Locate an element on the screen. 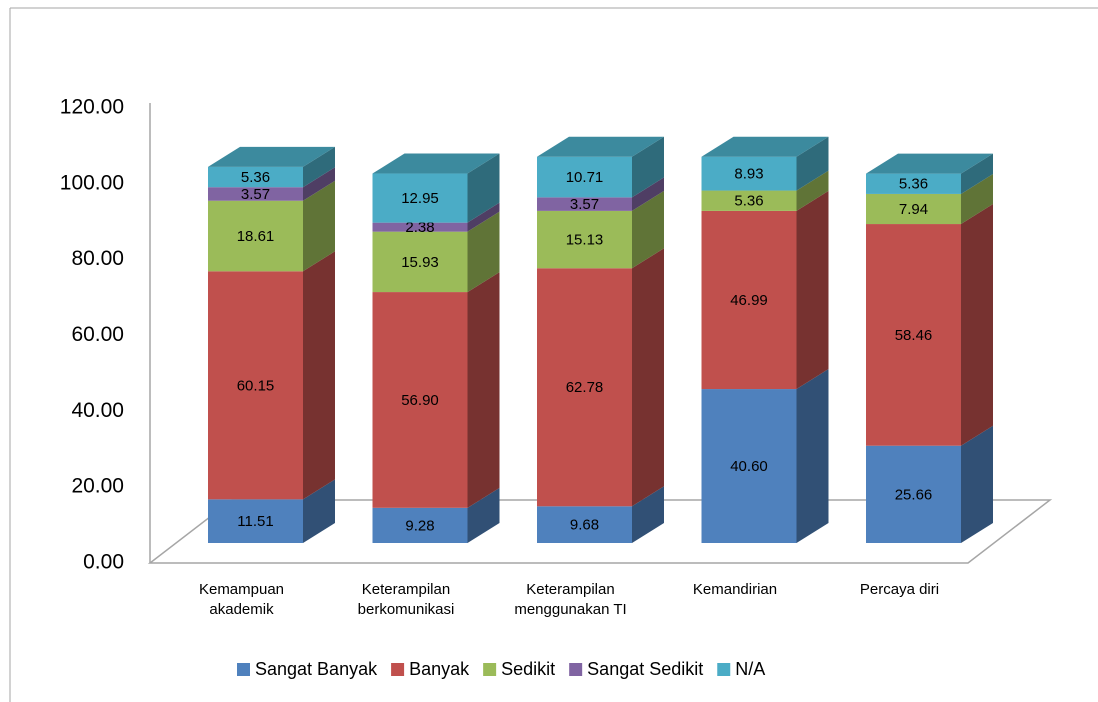 The image size is (1098, 702). legend-label: Sangat Sedikit is located at coordinates (645, 669).